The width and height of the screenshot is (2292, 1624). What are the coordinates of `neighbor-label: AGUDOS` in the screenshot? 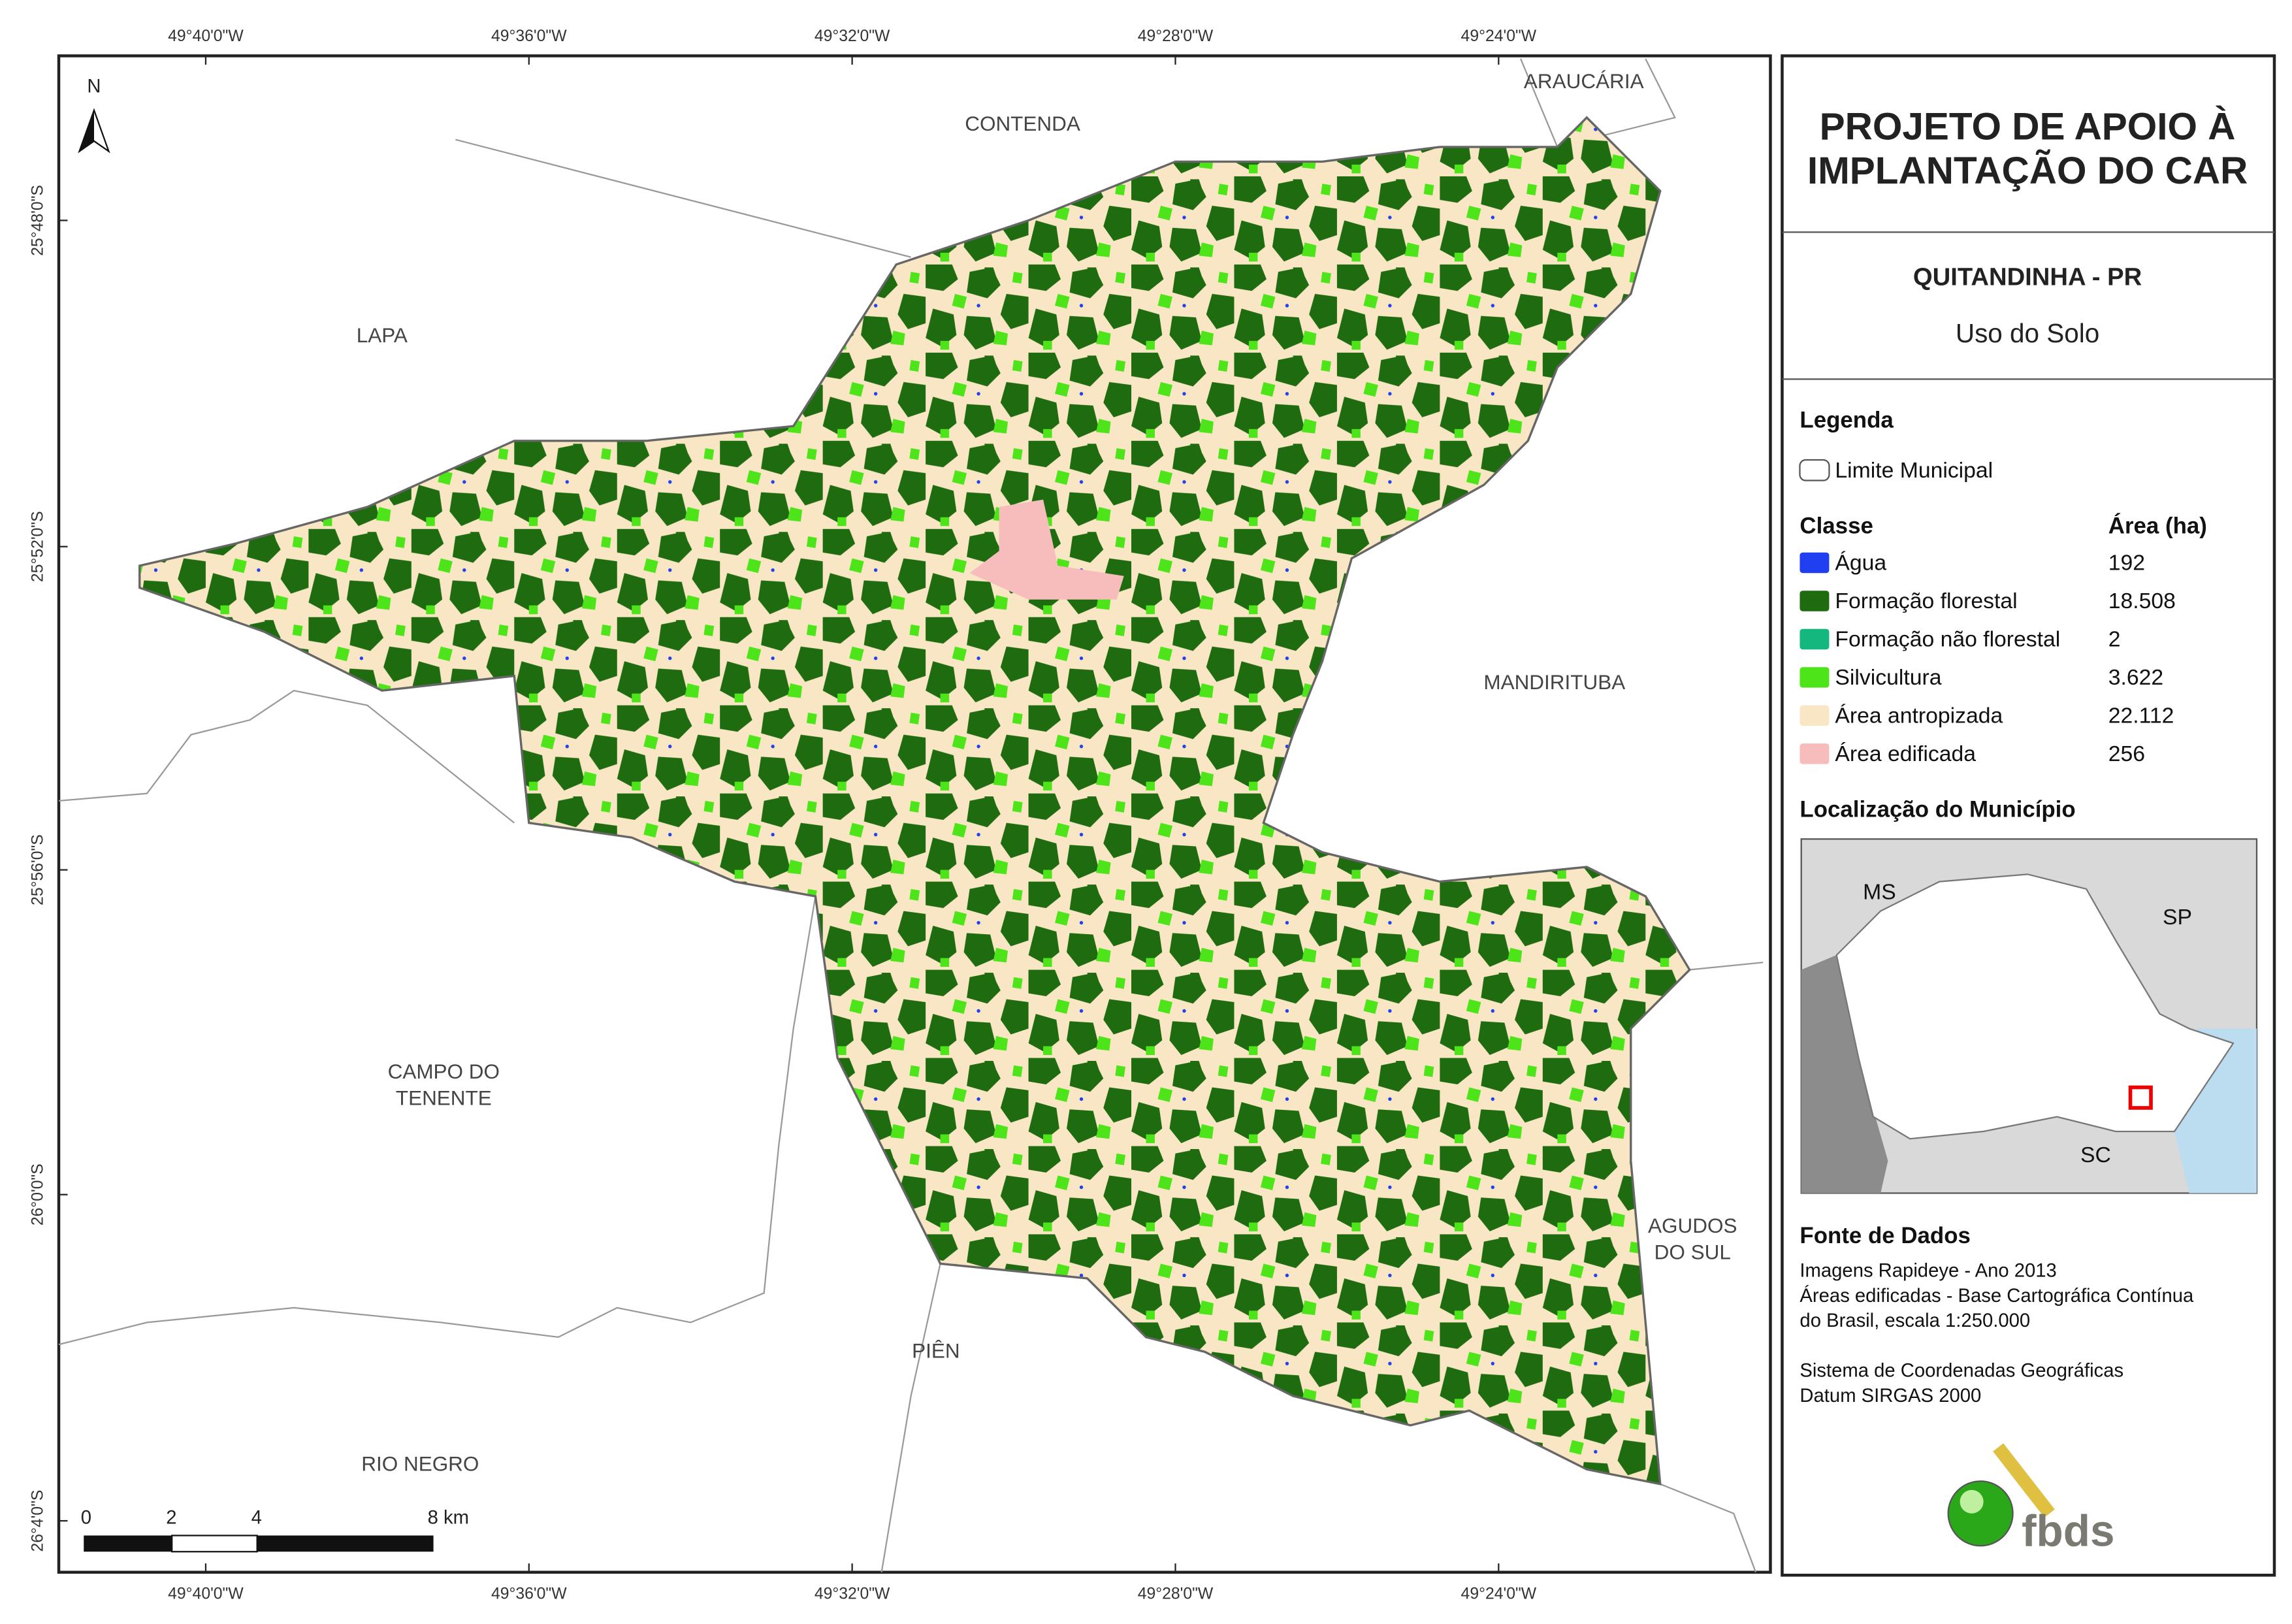 It's located at (1692, 1225).